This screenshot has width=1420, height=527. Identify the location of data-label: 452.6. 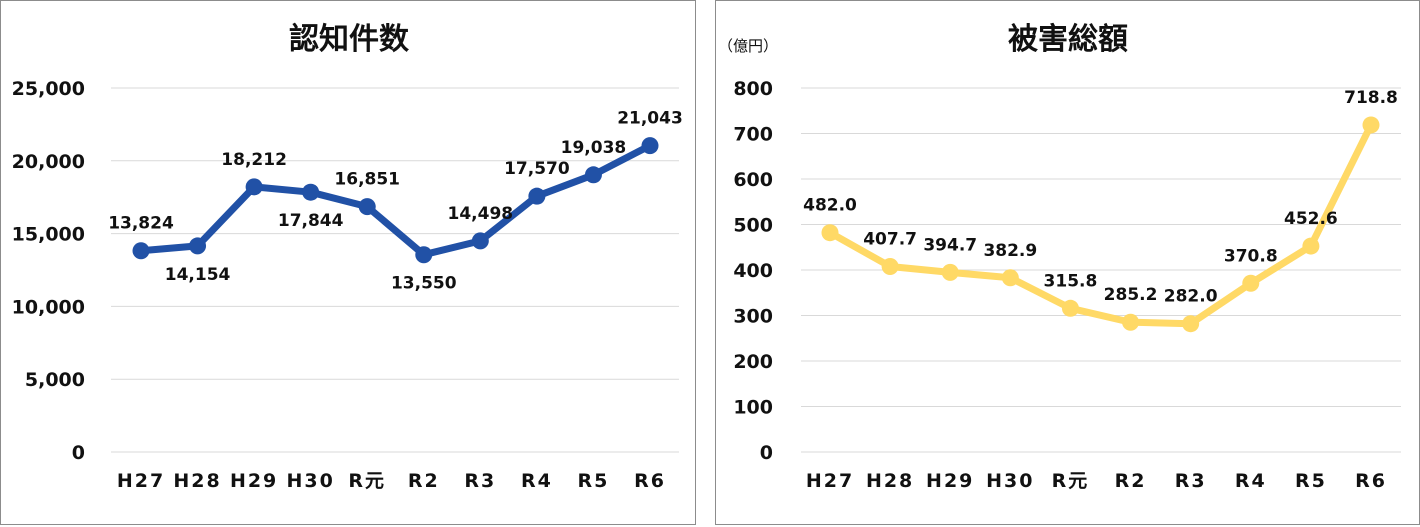
(1311, 219).